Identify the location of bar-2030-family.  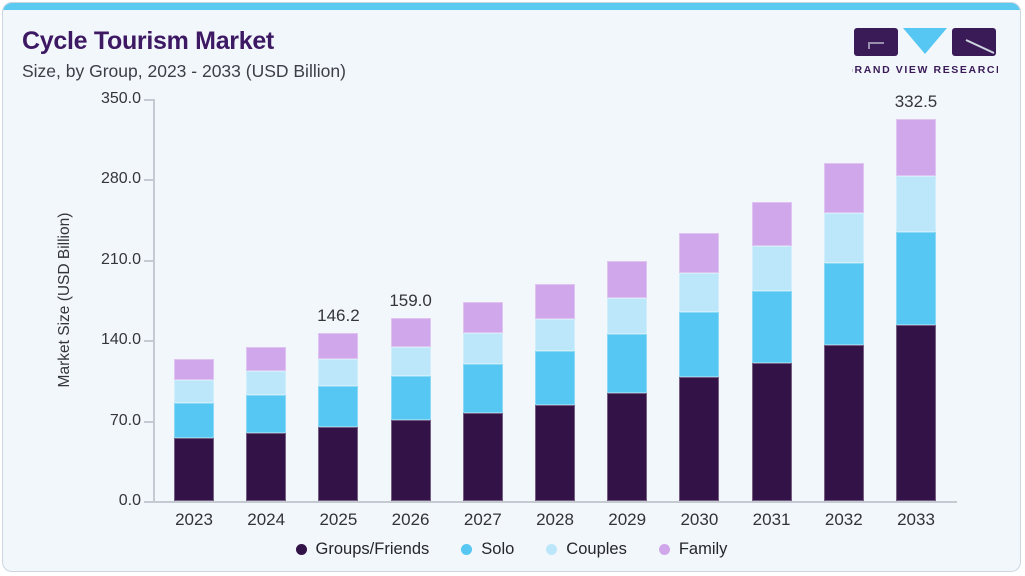
(699, 253).